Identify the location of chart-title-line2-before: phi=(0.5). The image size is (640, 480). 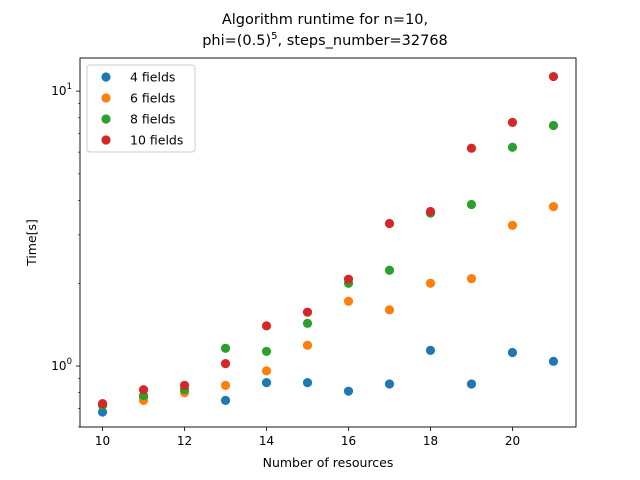
(237, 41).